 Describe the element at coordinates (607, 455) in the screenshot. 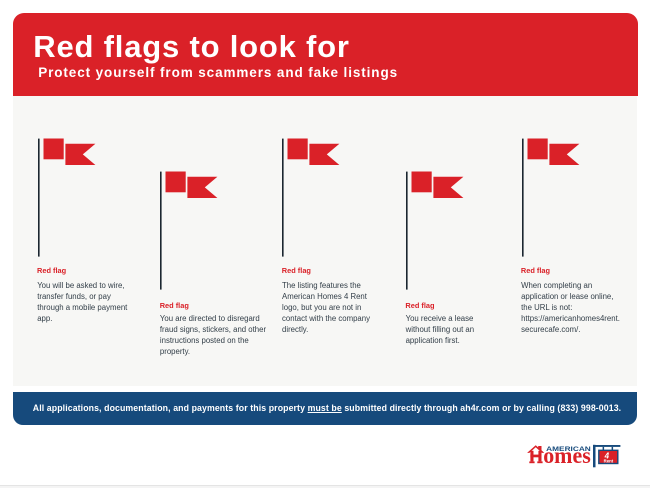

I see `svg-text: 4` at that location.